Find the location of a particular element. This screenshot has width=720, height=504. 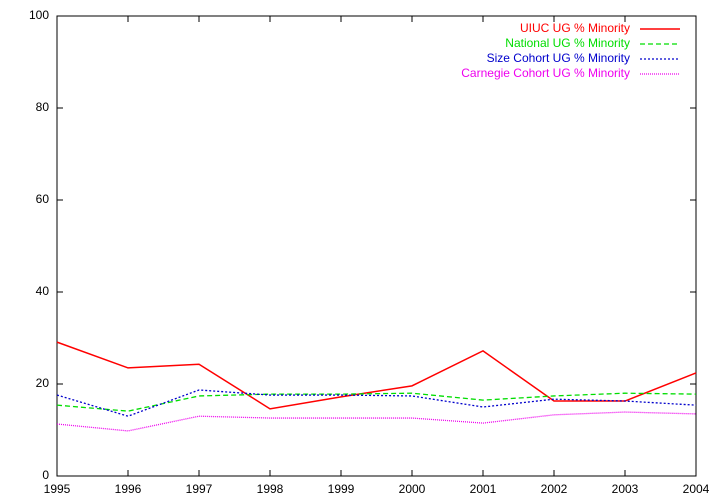

x-tick-label: 1995 is located at coordinates (57, 489).